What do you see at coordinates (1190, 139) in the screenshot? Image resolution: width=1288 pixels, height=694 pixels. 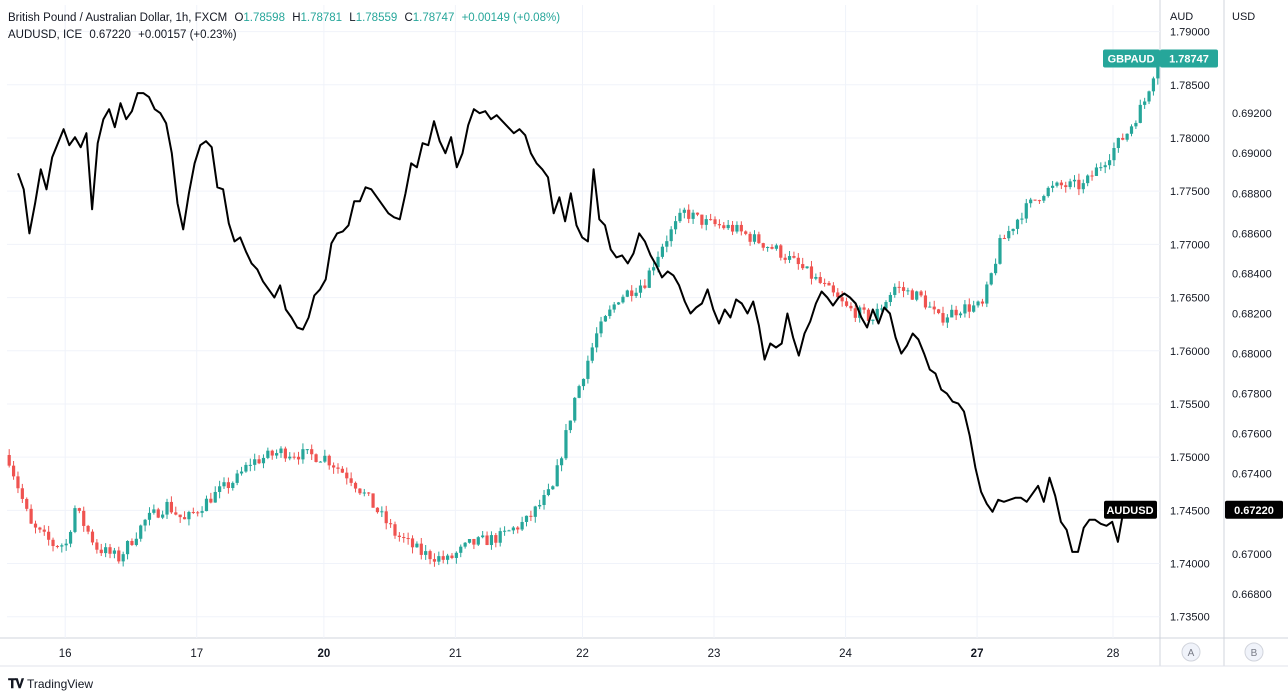 I see `left-axis-tick-label: 1.78000` at bounding box center [1190, 139].